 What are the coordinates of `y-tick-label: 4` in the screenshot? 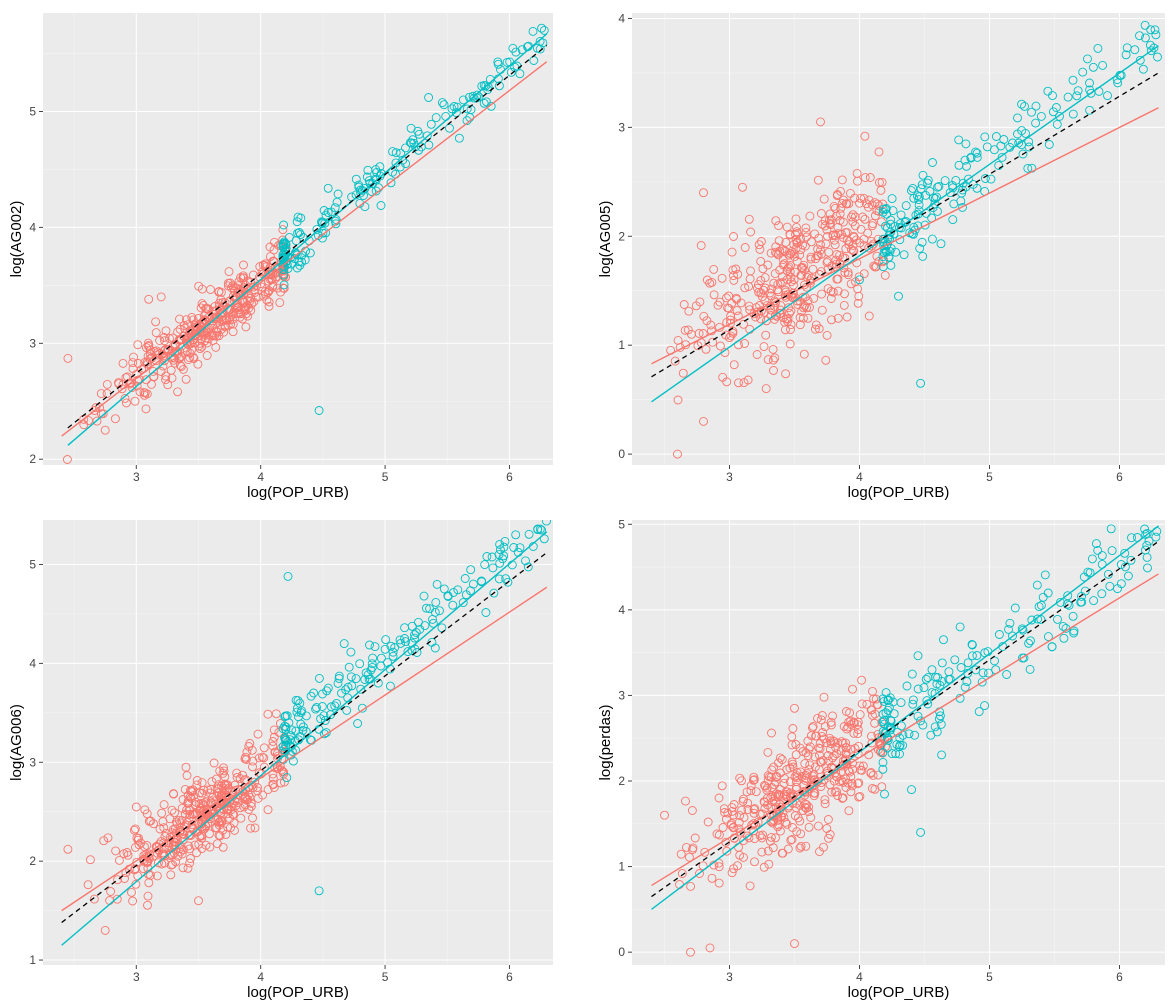 It's located at (621, 18).